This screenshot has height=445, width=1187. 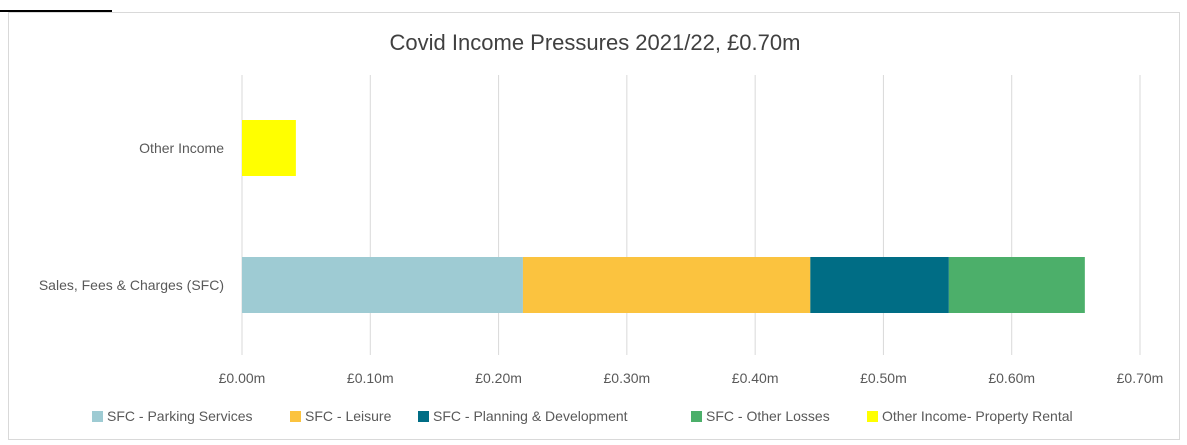 What do you see at coordinates (1011, 378) in the screenshot?
I see `x-tick-label: £0.60m` at bounding box center [1011, 378].